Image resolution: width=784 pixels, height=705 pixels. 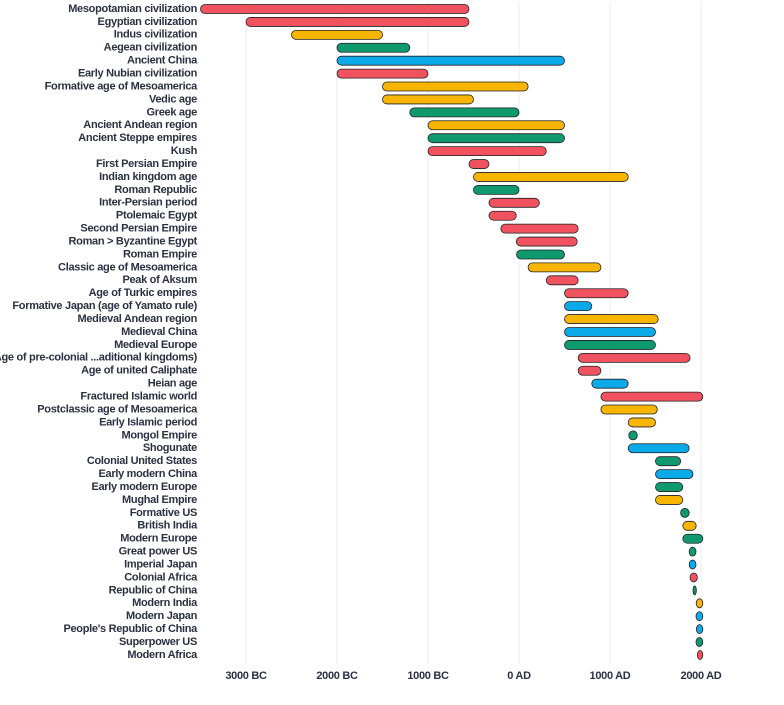 What do you see at coordinates (143, 293) in the screenshot?
I see `y-tick-label: Age of Turkic empires` at bounding box center [143, 293].